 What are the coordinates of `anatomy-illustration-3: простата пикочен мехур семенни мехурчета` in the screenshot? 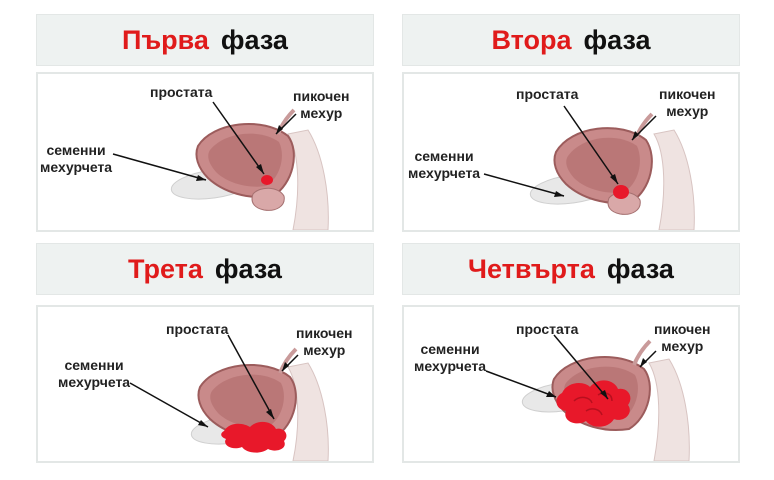 It's located at (205, 384).